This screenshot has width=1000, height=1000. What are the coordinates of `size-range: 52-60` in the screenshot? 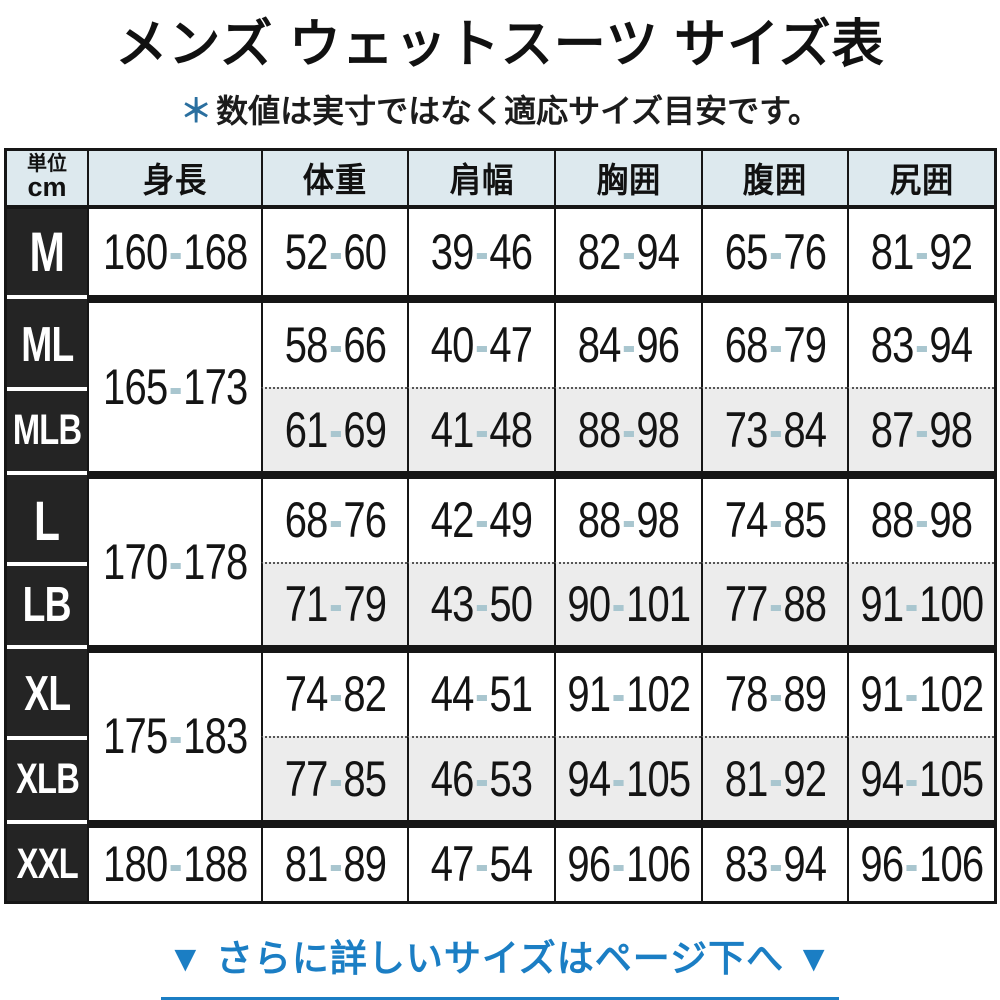 It's located at (335, 251).